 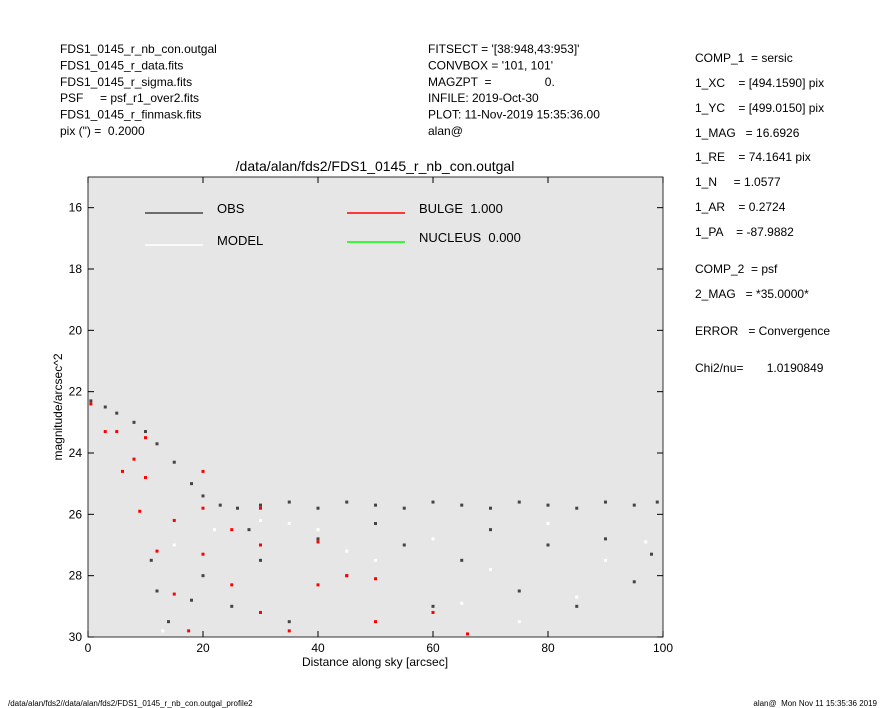 What do you see at coordinates (747, 133) in the screenshot?
I see `info-right-line: 1_MAG = 16.6926` at bounding box center [747, 133].